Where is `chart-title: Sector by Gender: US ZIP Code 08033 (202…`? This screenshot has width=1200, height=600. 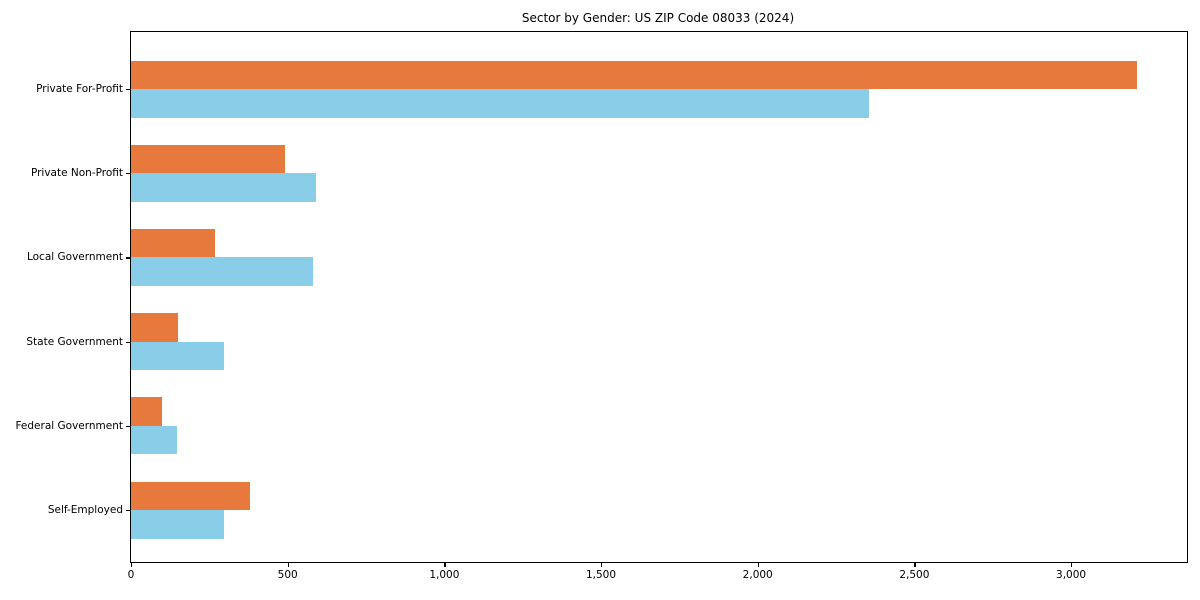
chart-title: Sector by Gender: US ZIP Code 08033 (202… is located at coordinates (658, 18).